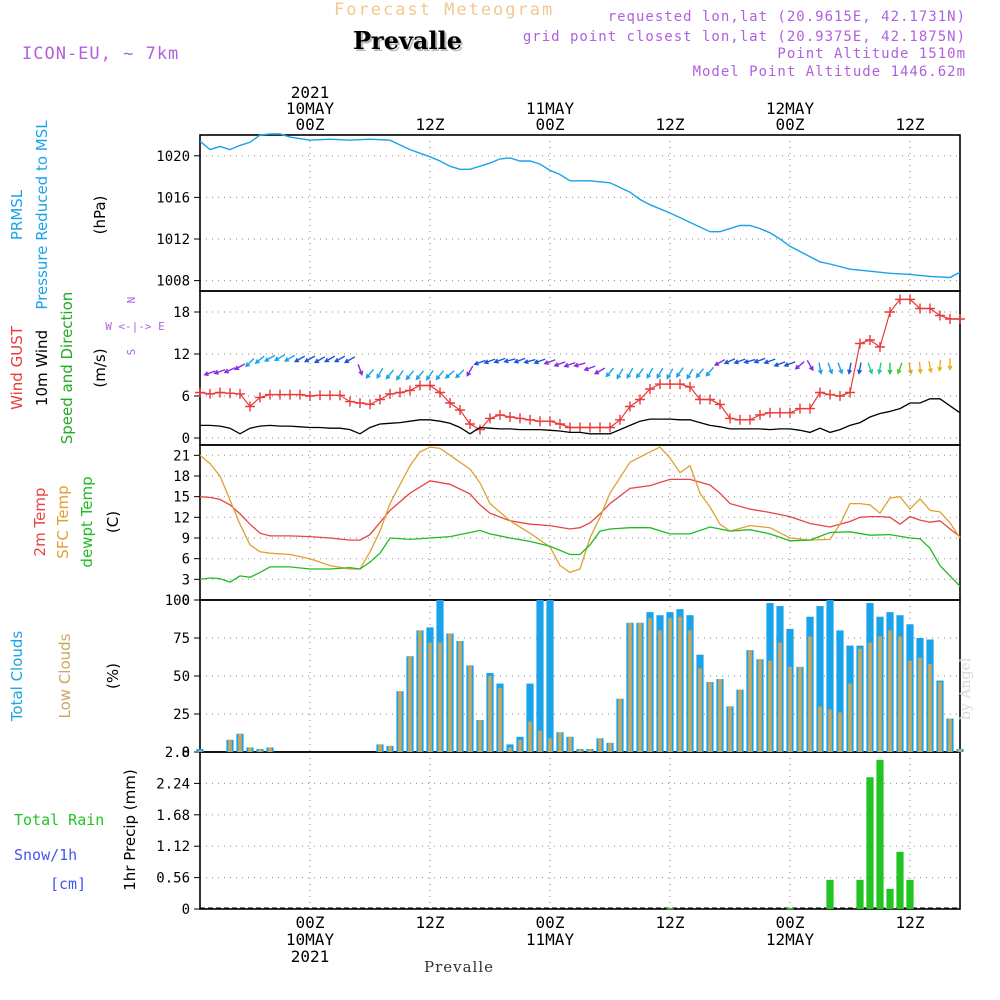 This screenshot has width=1000, height=1000. What do you see at coordinates (786, 17) in the screenshot?
I see `requested-coords: requested lon,lat (20.9615E, 42.1731N)` at bounding box center [786, 17].